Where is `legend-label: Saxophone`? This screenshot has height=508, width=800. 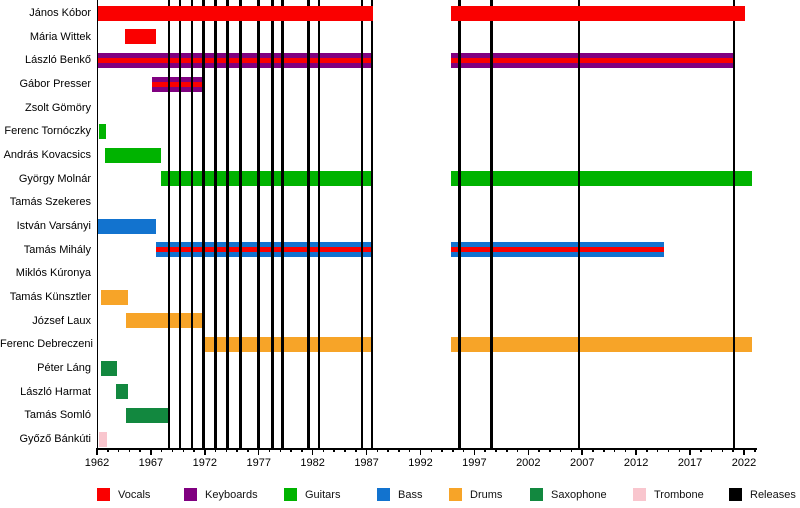 legend-label: Saxophone is located at coordinates (579, 495).